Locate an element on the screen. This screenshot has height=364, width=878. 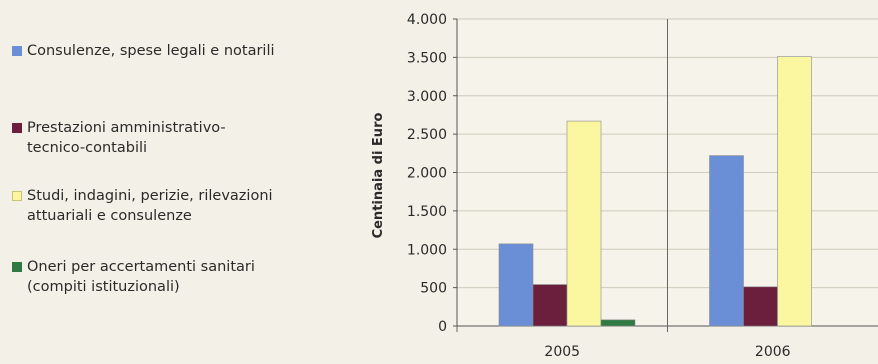
legend-item-consulenze: Consulenze, spese legali e notarili is located at coordinates (169, 51).